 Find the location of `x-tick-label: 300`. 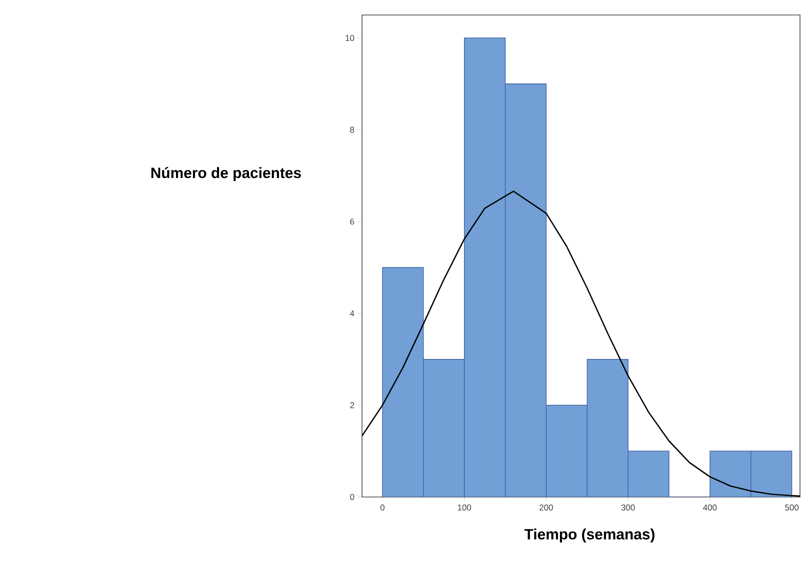

x-tick-label: 300 is located at coordinates (628, 507).